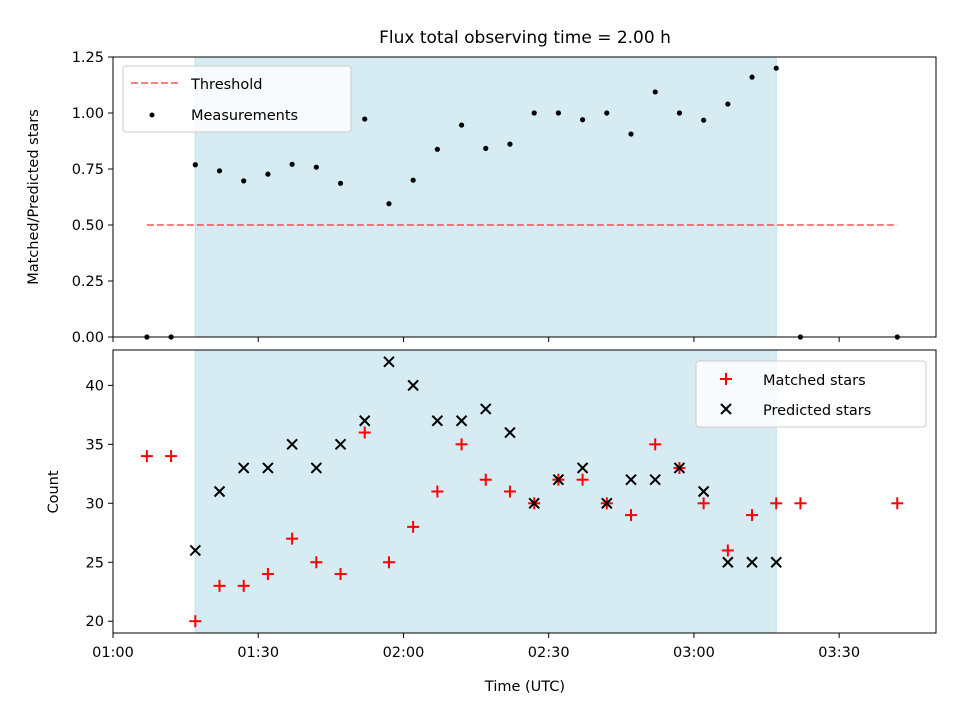 This screenshot has width=960, height=720. What do you see at coordinates (34, 197) in the screenshot?
I see `top-ylabel: Matched/Predicted stars` at bounding box center [34, 197].